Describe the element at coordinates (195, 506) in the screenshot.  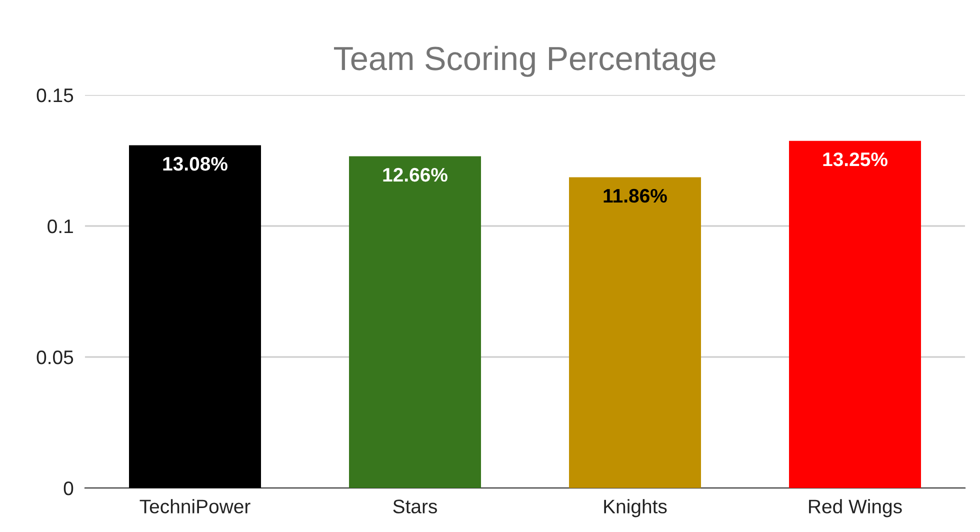
I see `x-tick-label: TechniPower` at that location.